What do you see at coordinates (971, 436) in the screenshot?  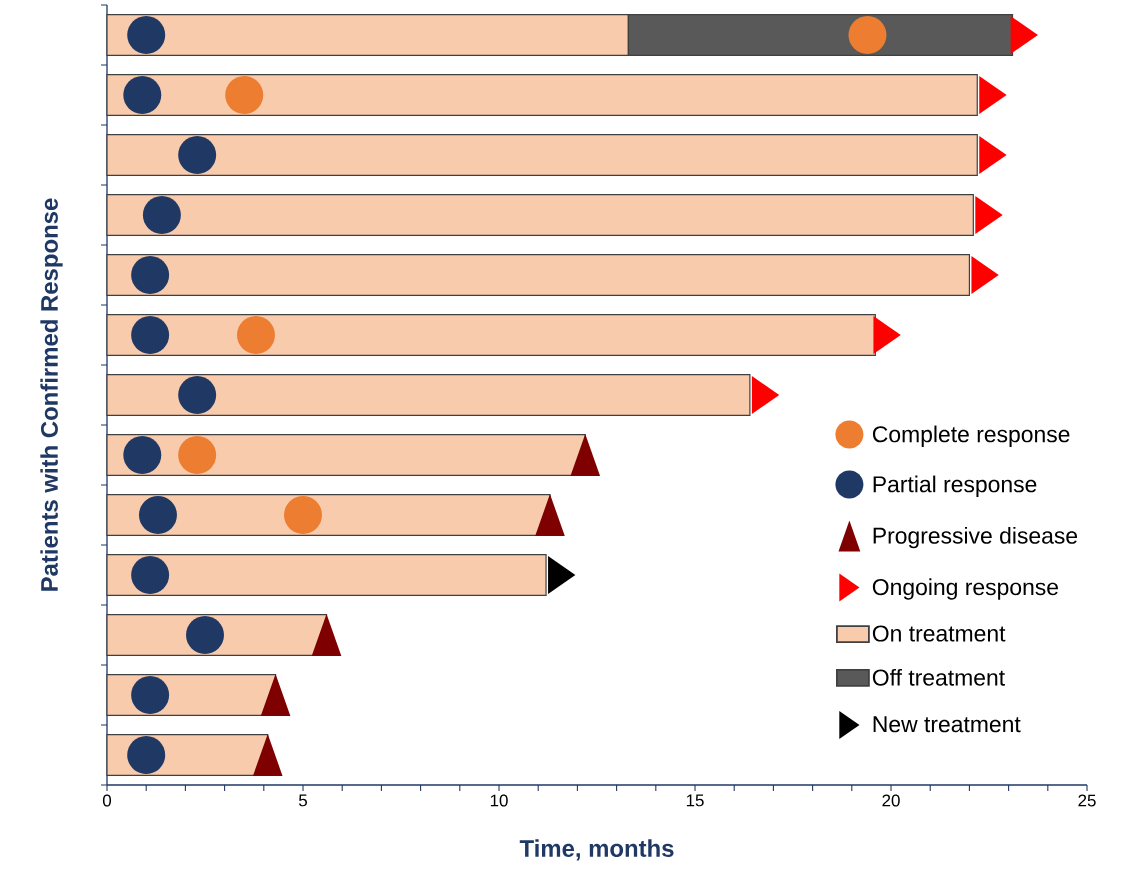 I see `legend-label: Complete response` at bounding box center [971, 436].